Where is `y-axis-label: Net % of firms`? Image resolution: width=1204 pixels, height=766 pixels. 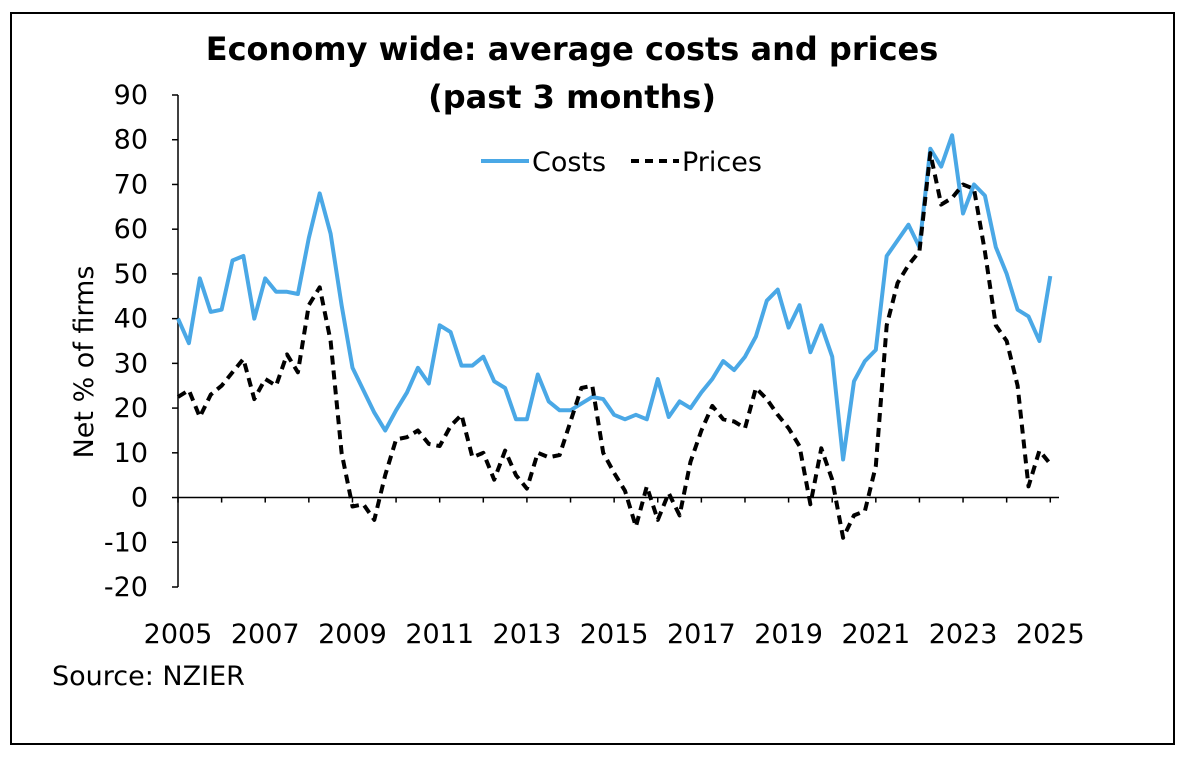 y-axis-label: Net % of firms is located at coordinates (84, 362).